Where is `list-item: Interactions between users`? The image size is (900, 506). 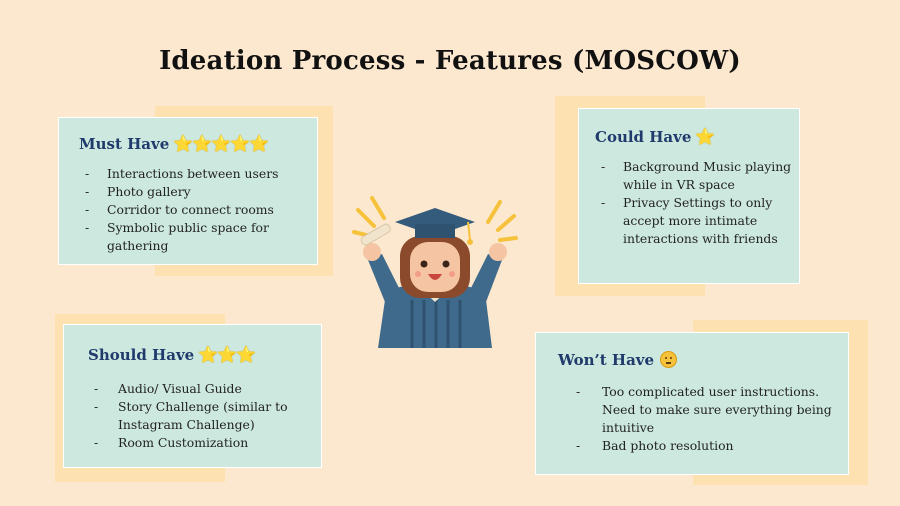
list-item: Interactions between users is located at coordinates (198, 174).